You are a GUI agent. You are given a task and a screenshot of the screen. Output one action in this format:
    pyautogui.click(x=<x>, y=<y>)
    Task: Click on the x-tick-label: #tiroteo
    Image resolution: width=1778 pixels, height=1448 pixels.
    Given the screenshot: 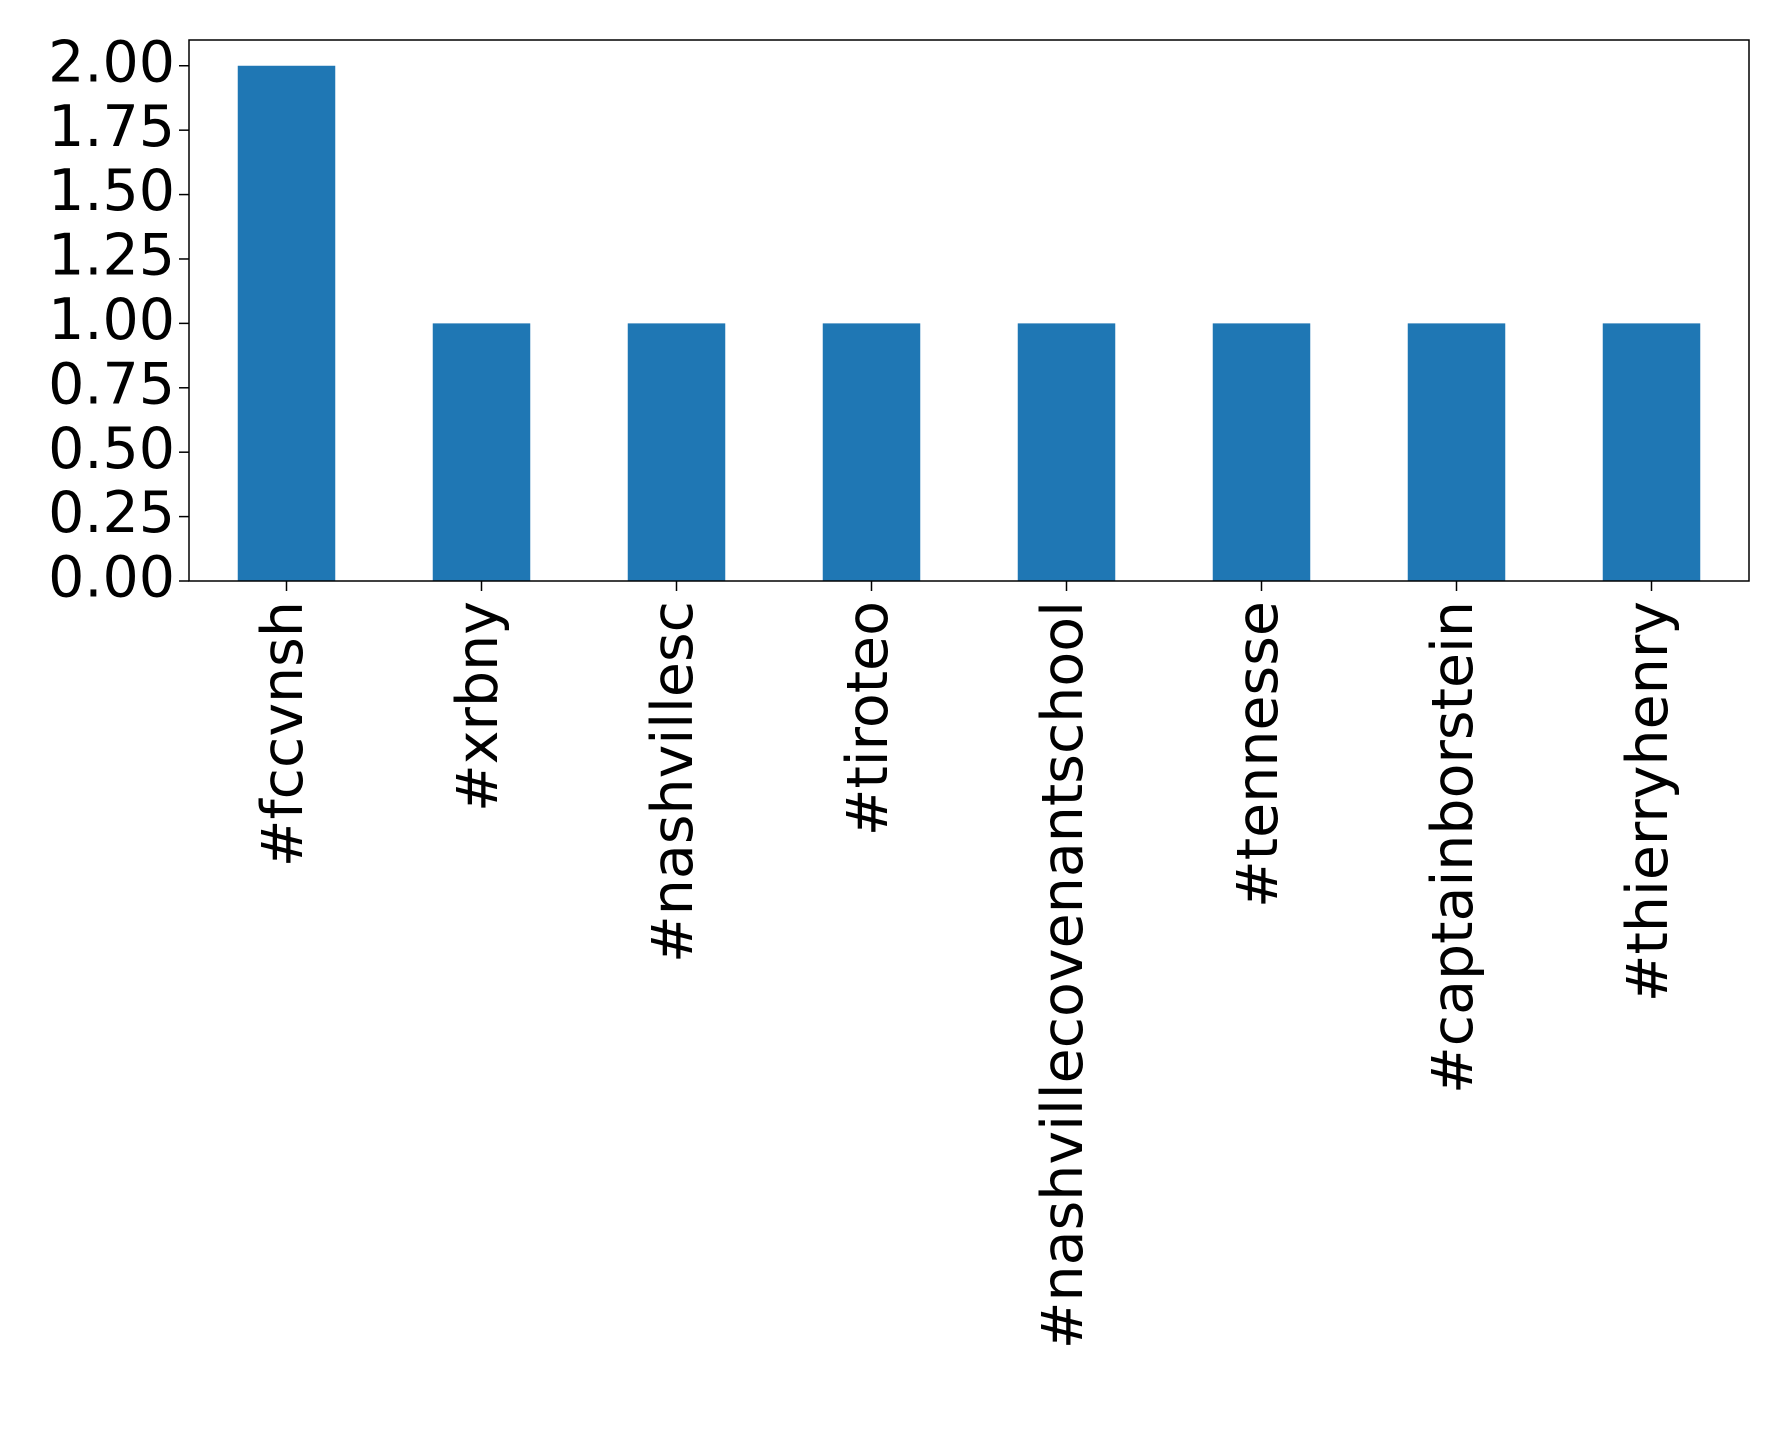 What is the action you would take?
    pyautogui.click(x=868, y=718)
    